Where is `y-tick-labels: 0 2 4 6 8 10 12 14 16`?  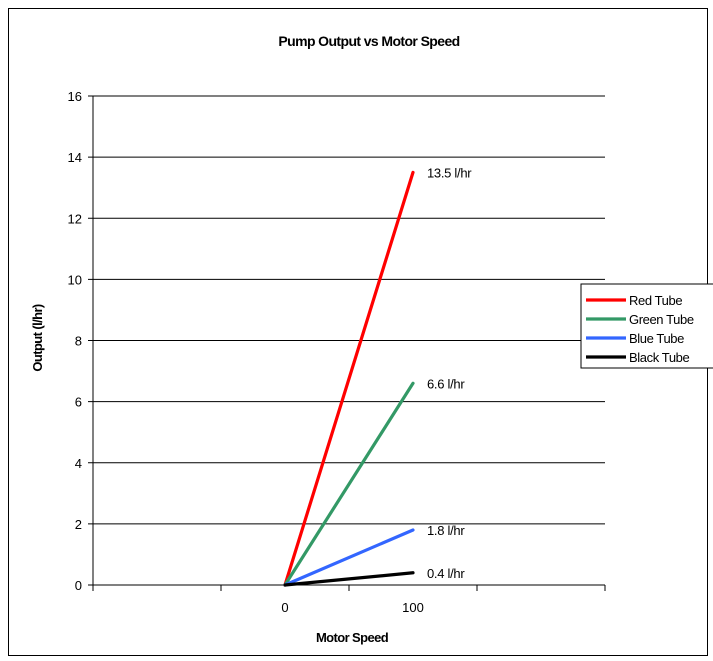 y-tick-labels: 0 2 4 6 8 10 12 14 16 is located at coordinates (75, 341).